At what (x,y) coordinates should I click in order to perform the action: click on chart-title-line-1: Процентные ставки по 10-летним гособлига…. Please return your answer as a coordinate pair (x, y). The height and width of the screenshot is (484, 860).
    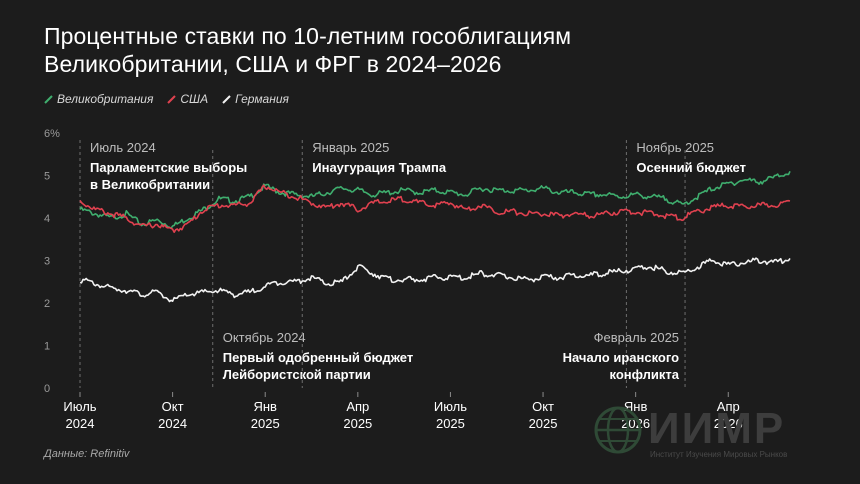
    Looking at the image, I should click on (308, 36).